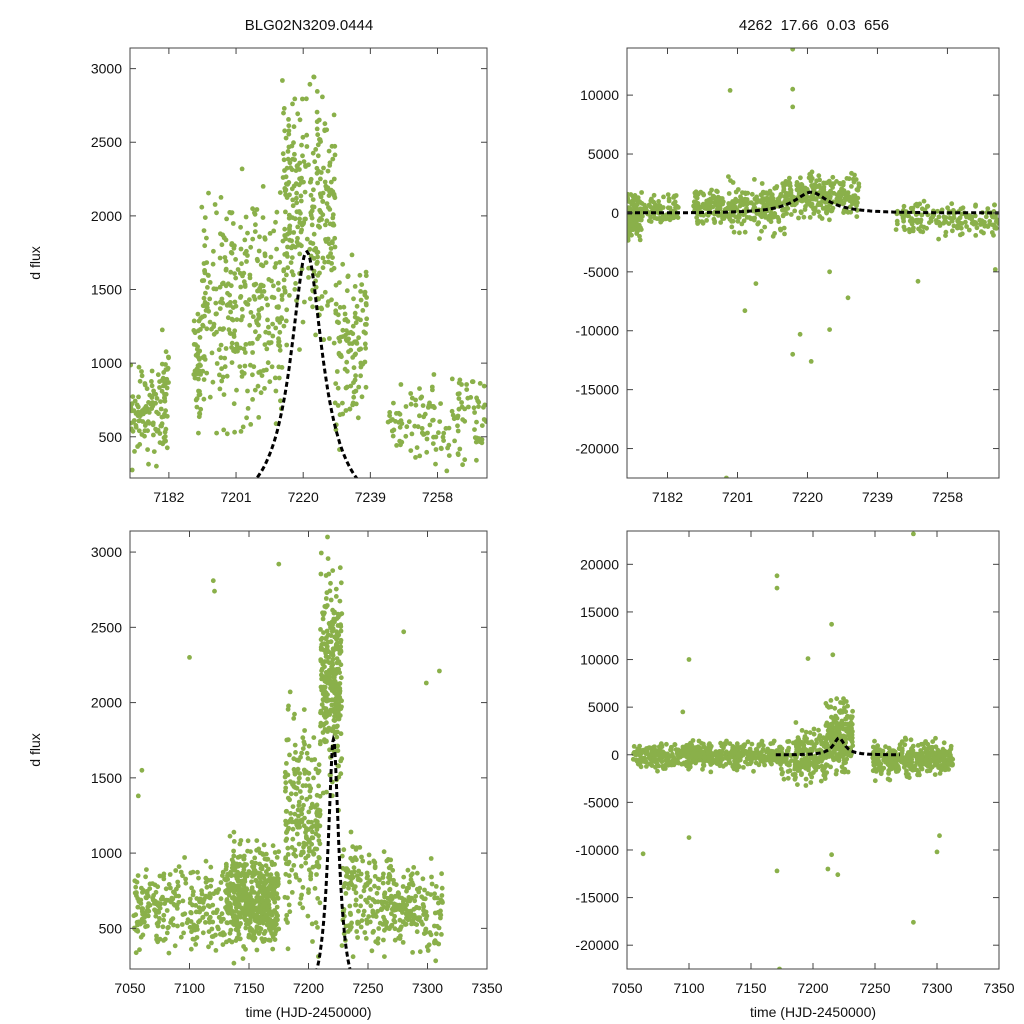 This screenshot has width=1024, height=1024. Describe the element at coordinates (437, 497) in the screenshot. I see `x-tick-label: 7258` at that location.